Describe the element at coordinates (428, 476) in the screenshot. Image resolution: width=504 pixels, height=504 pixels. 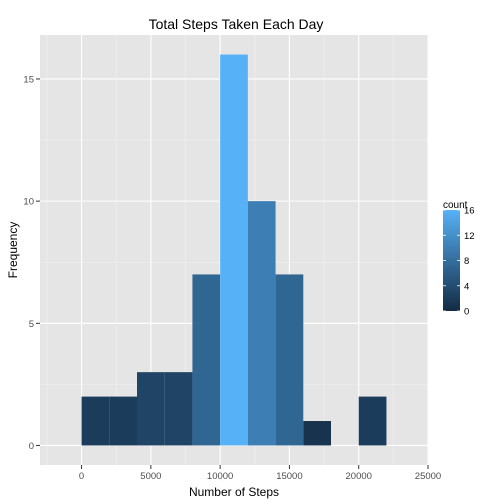
I see `x-tick-label: 25000` at that location.